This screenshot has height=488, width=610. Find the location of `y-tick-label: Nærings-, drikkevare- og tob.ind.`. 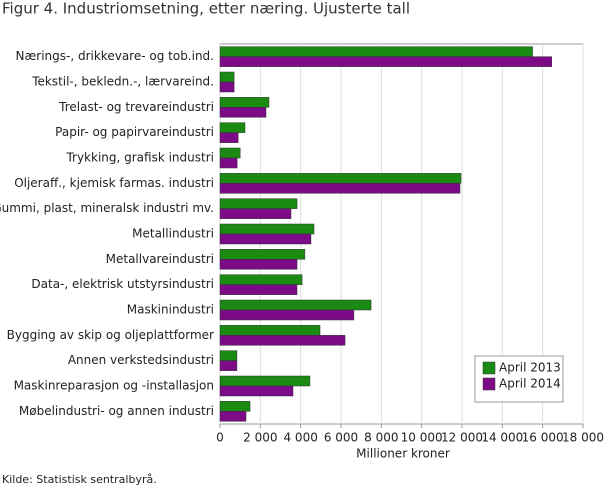

y-tick-label: Nærings-, drikkevare- og tob.ind. is located at coordinates (115, 56).